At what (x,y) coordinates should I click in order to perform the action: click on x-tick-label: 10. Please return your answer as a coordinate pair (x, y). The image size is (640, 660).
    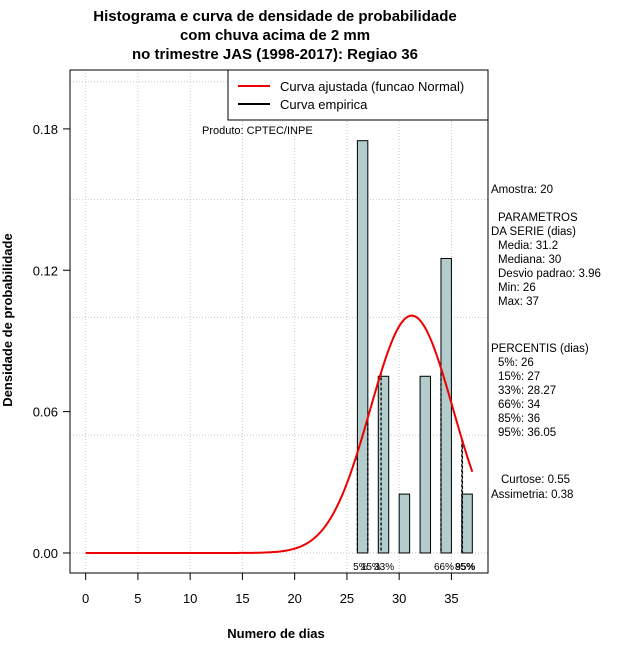
    Looking at the image, I should click on (190, 598).